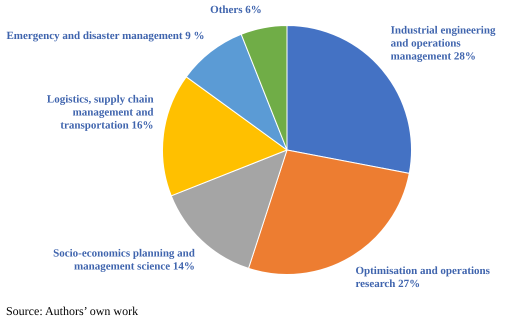 The width and height of the screenshot is (520, 325). I want to click on slice-label: Optimisation and operations research 27%, so click(423, 277).